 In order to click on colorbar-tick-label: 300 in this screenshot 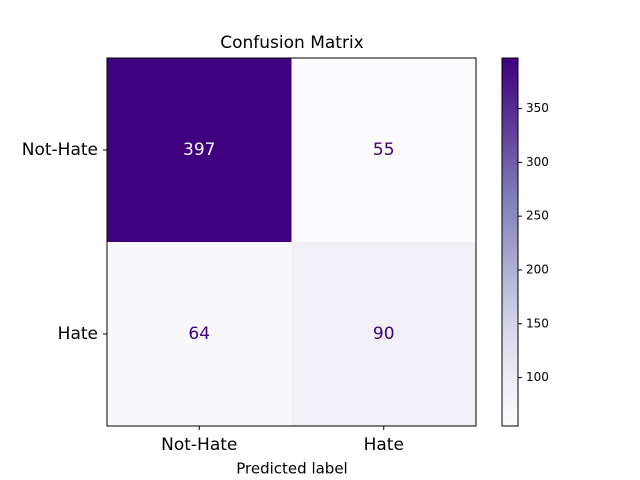, I will do `click(537, 162)`.